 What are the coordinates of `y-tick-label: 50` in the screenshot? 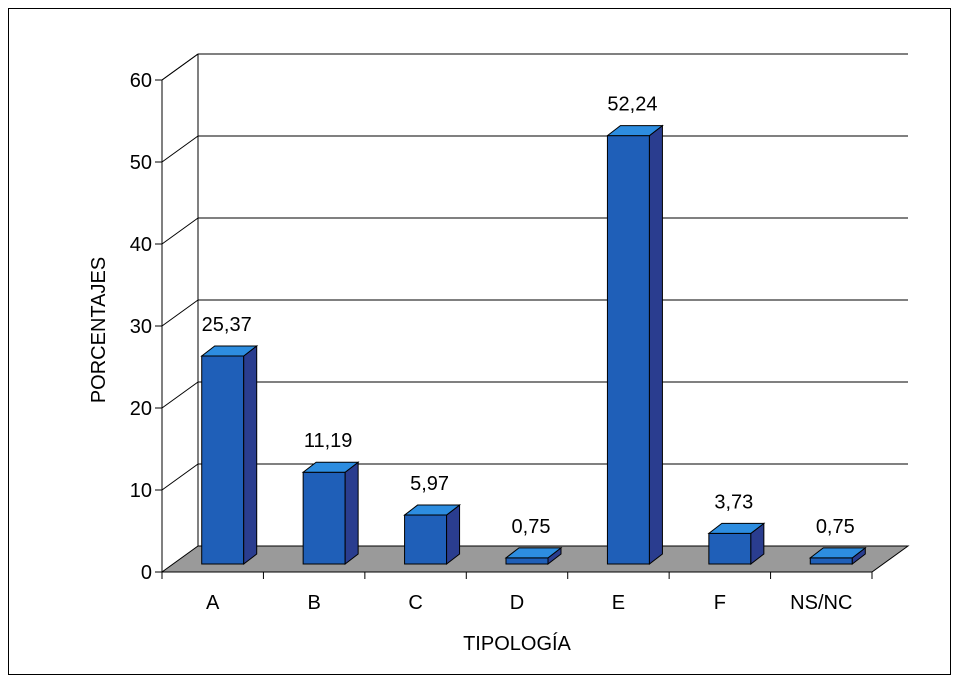 It's located at (141, 163).